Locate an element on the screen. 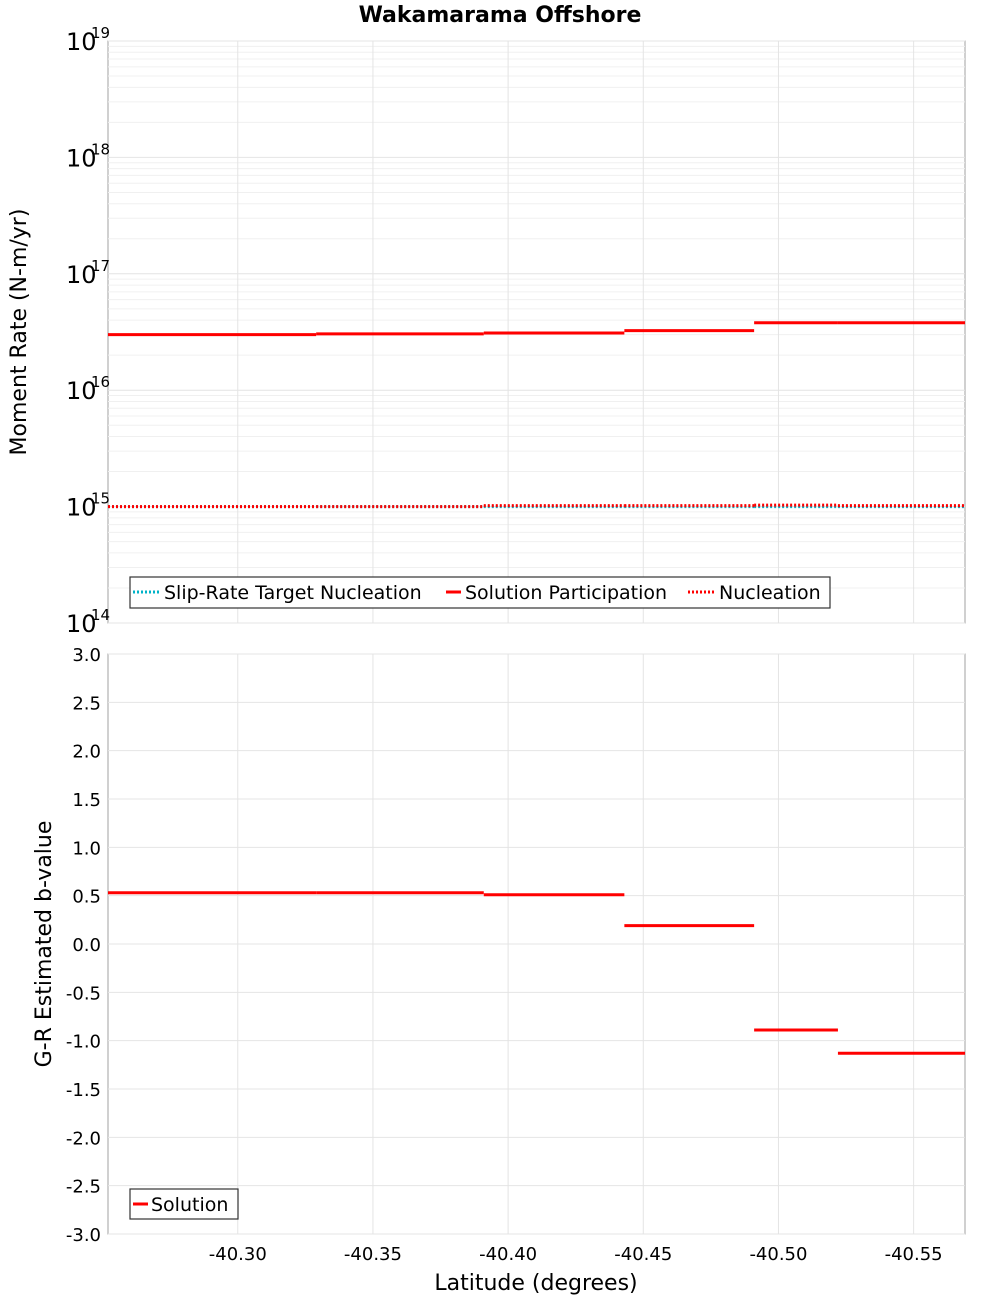 The width and height of the screenshot is (1000, 1300). y-tick-label: 3.0 is located at coordinates (86, 655).